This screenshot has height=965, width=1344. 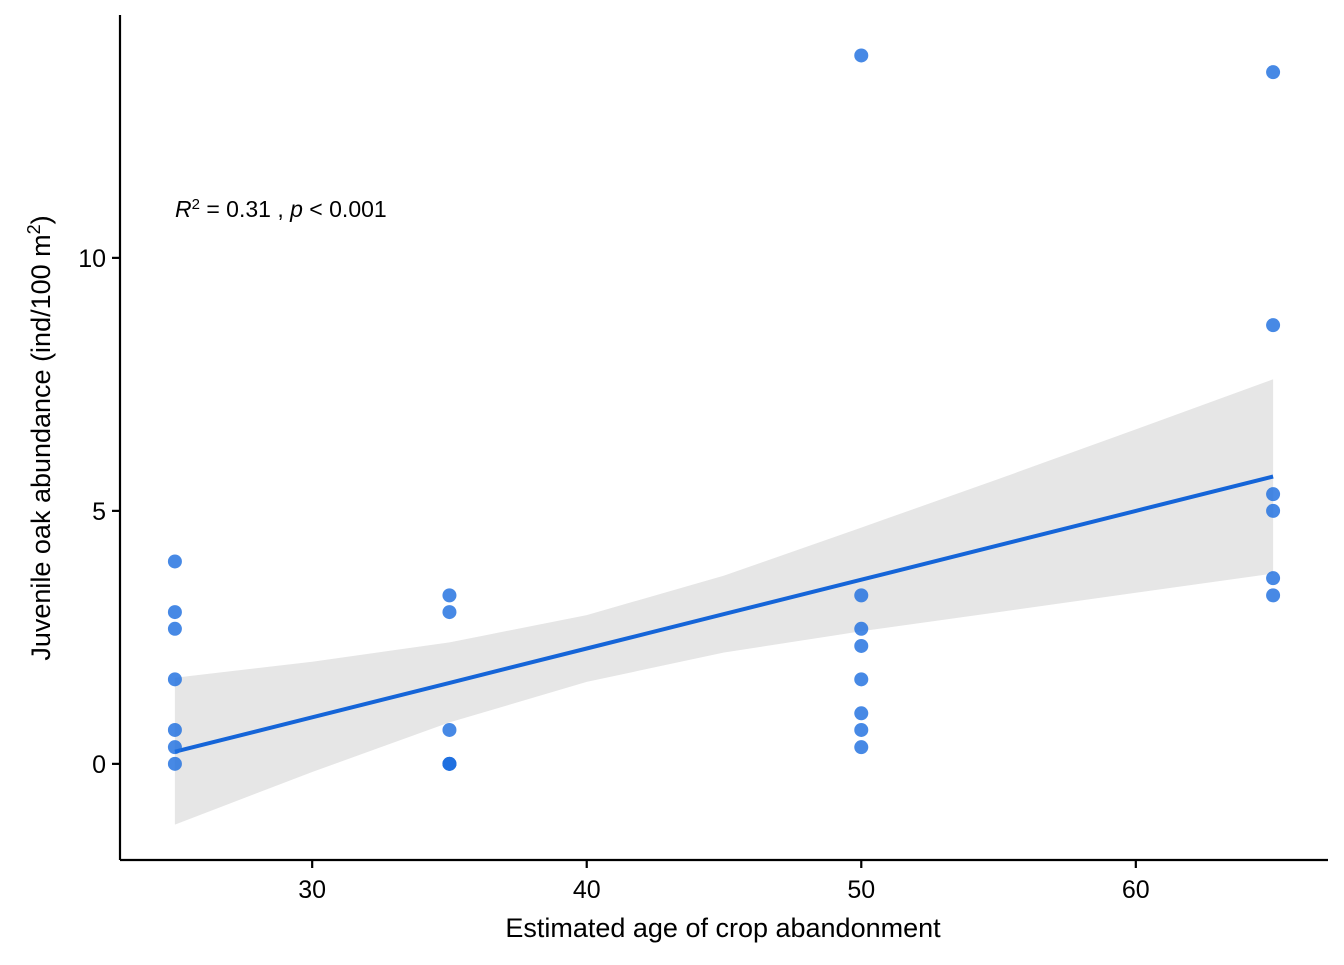 What do you see at coordinates (196, 204) in the screenshot?
I see `r-exponent: 2` at bounding box center [196, 204].